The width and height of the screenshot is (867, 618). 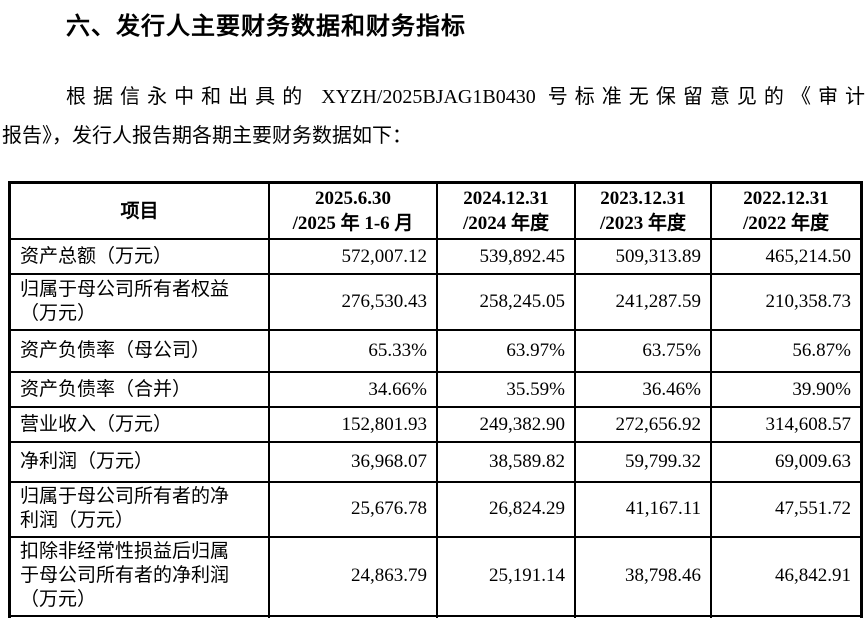 What do you see at coordinates (643, 425) in the screenshot?
I see `value-cell: 272,656.92` at bounding box center [643, 425].